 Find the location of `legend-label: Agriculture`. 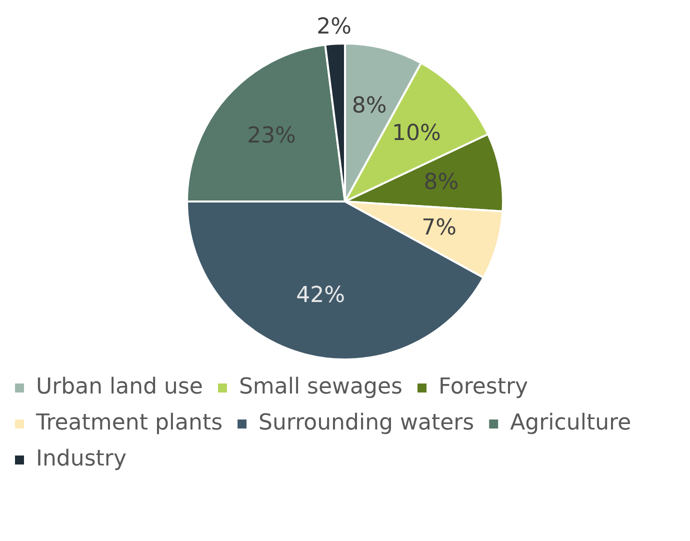

legend-label: Agriculture is located at coordinates (571, 423).